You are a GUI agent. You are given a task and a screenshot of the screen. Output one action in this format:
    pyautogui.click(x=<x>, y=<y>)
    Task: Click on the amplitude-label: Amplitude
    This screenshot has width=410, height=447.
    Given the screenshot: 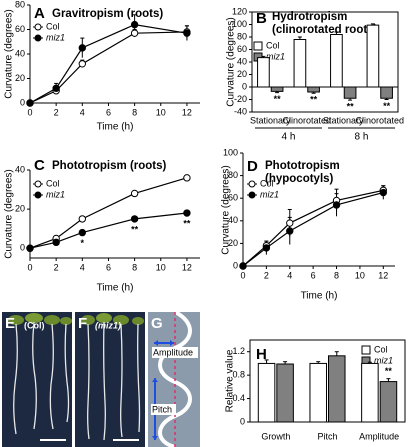 What is the action you would take?
    pyautogui.click(x=173, y=352)
    